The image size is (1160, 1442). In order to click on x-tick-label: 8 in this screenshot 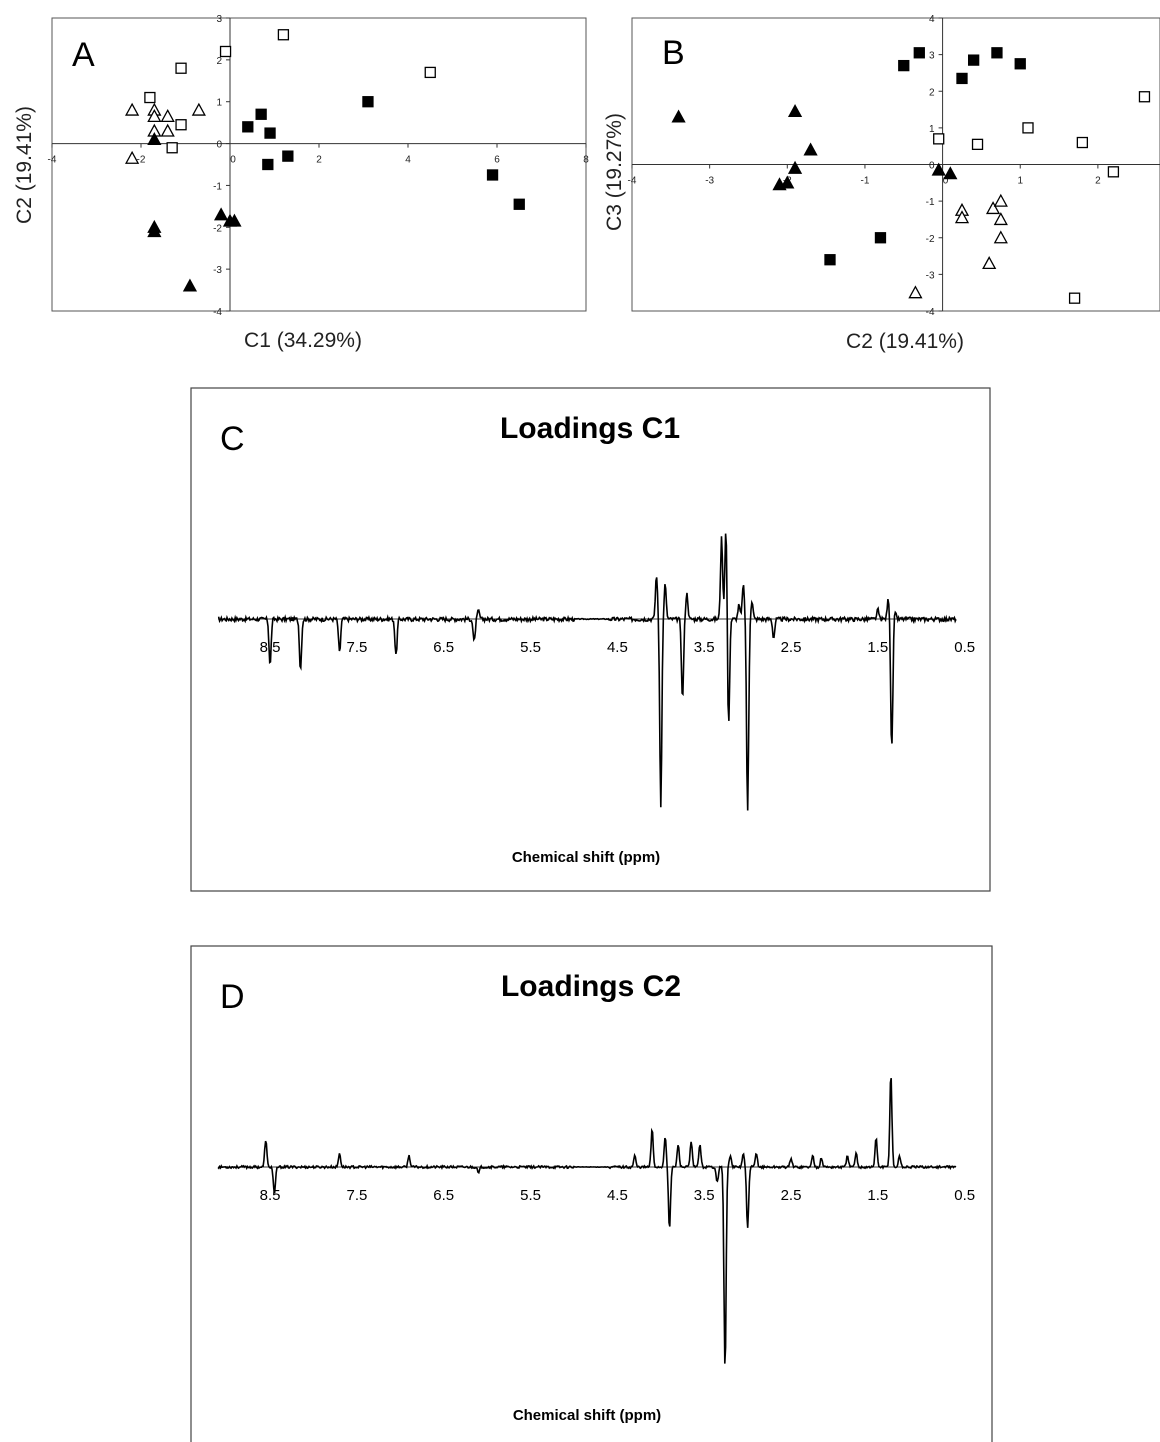, I will do `click(586, 160)`.